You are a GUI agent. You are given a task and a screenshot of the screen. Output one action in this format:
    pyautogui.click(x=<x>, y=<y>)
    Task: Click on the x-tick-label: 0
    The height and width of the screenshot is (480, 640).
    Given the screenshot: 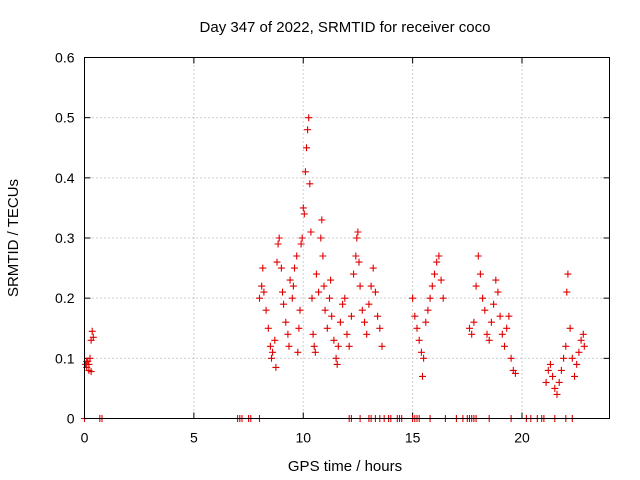 What is the action you would take?
    pyautogui.click(x=85, y=438)
    